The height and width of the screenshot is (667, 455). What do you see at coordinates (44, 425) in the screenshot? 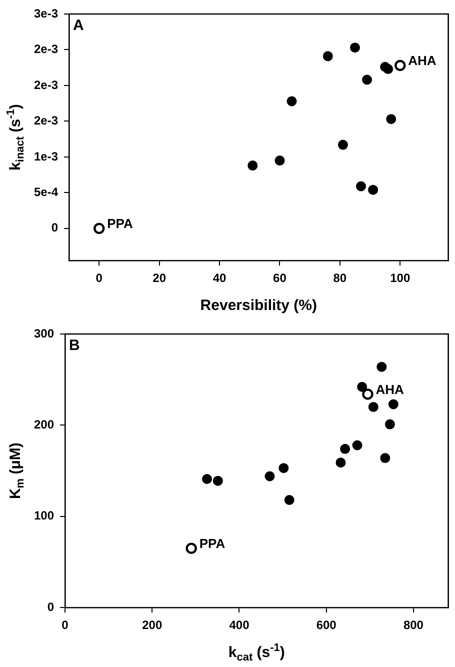
I see `y-tick-label: 200` at bounding box center [44, 425].